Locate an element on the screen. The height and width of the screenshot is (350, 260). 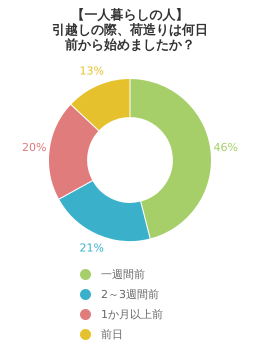
data-label: 13% is located at coordinates (91, 71).